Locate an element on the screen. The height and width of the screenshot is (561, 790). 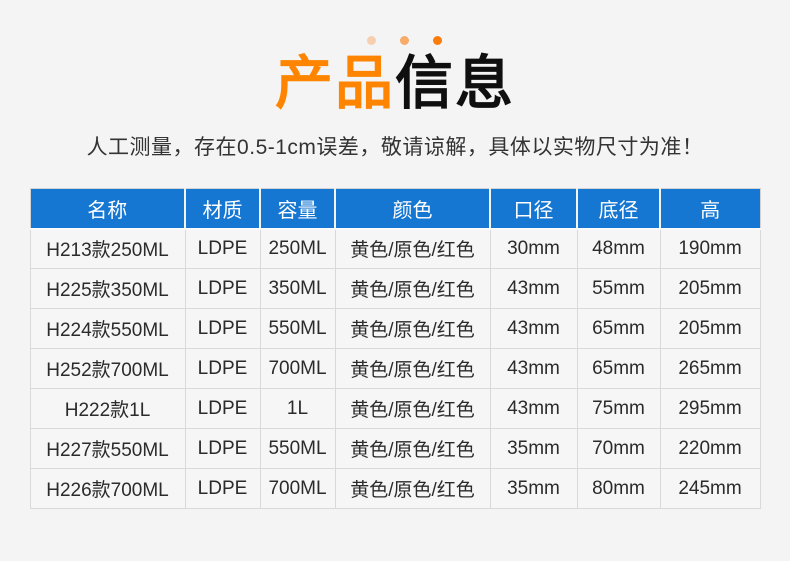
table-row: H252款700ML LDPE 700ML 黄色/原色/红色 43mm 65mm 265mm is located at coordinates (395, 368).